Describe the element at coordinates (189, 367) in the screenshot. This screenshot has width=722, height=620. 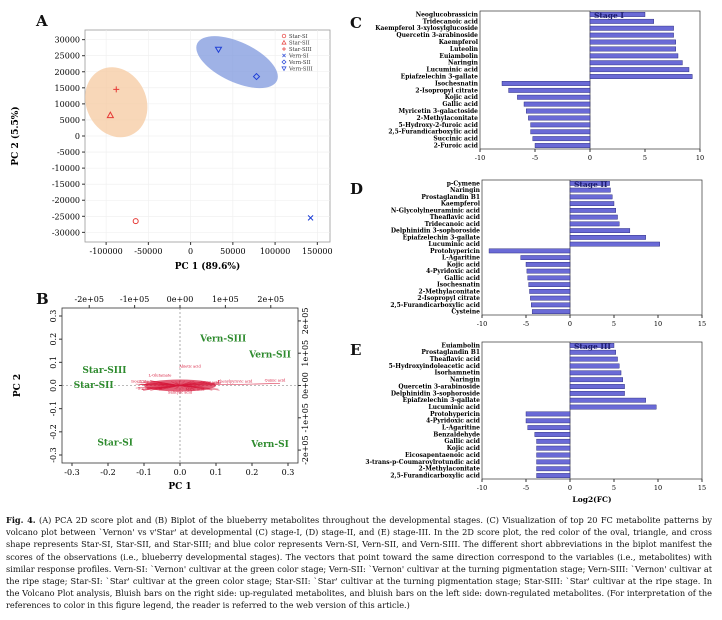
I see `variable-label: Abietic acid` at that location.